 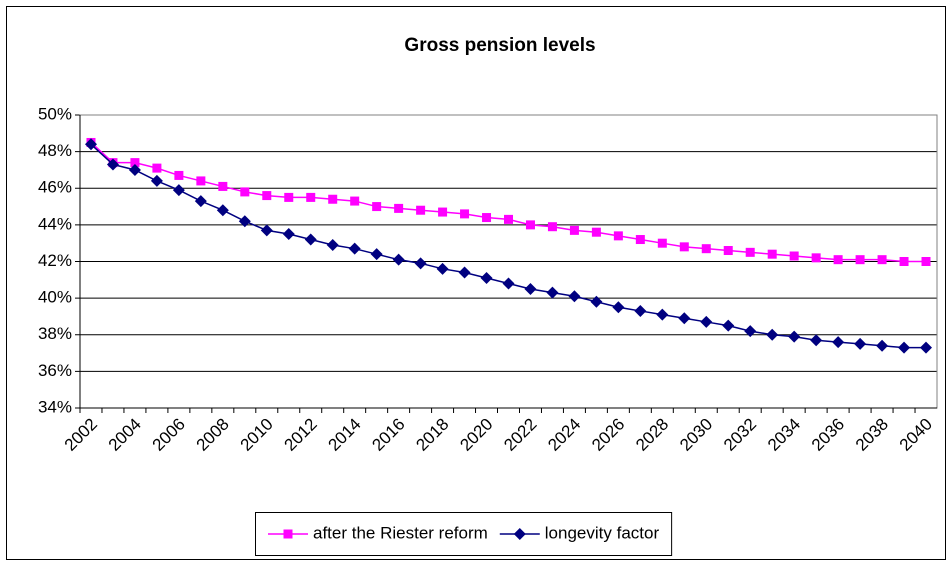 What do you see at coordinates (55, 333) in the screenshot?
I see `y-tick-label: 38%` at bounding box center [55, 333].